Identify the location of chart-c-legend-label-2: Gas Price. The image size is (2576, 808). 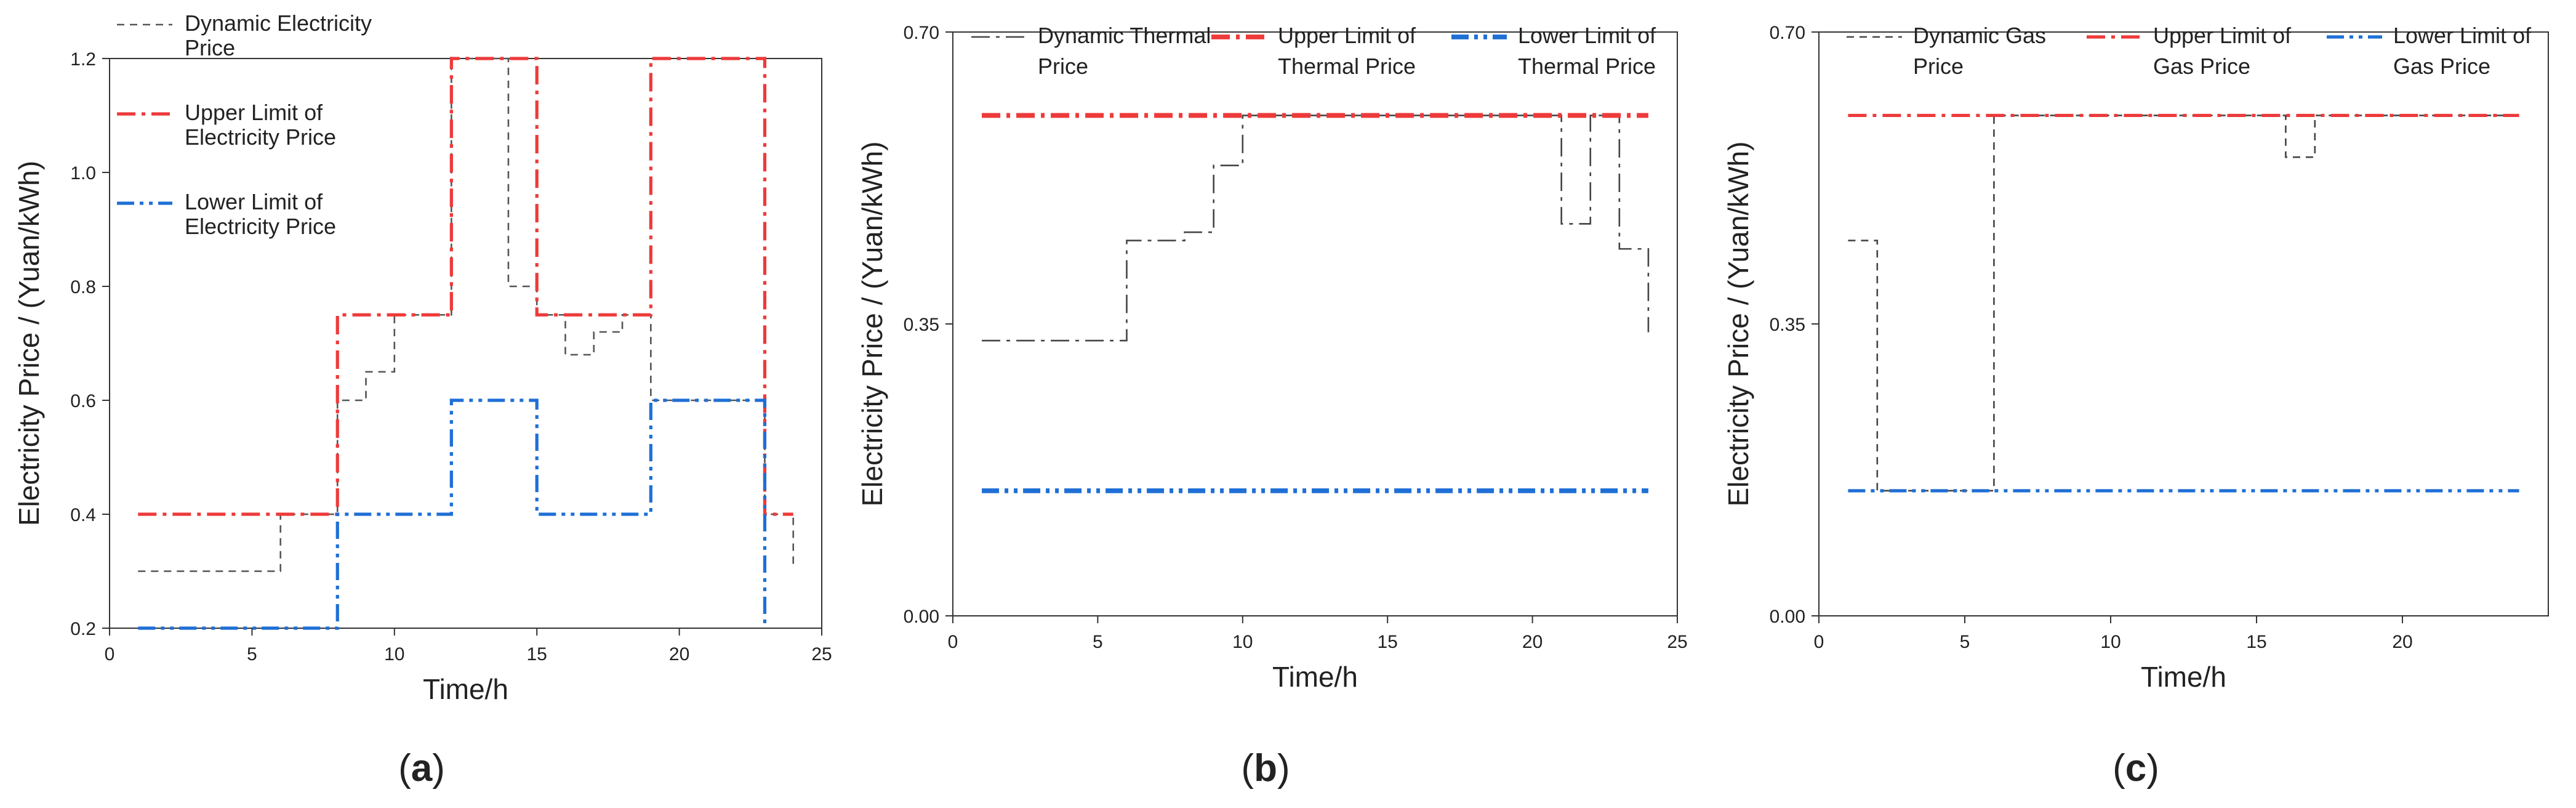
(2201, 66).